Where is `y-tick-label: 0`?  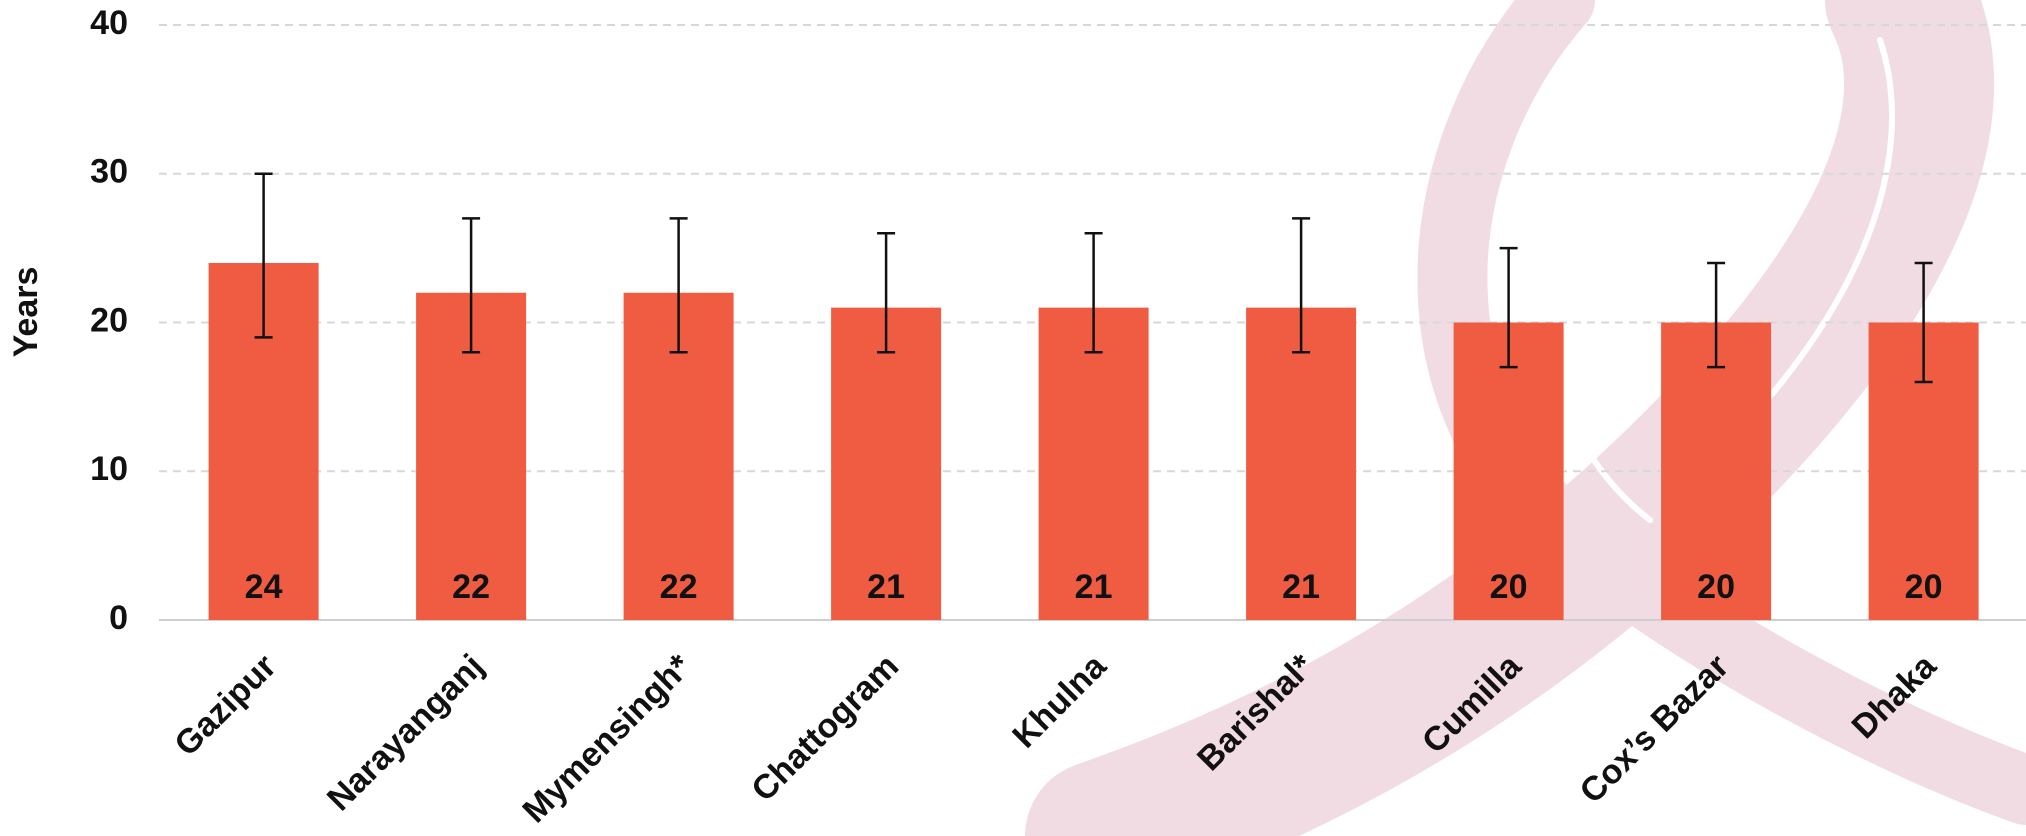 y-tick-label: 0 is located at coordinates (118, 618).